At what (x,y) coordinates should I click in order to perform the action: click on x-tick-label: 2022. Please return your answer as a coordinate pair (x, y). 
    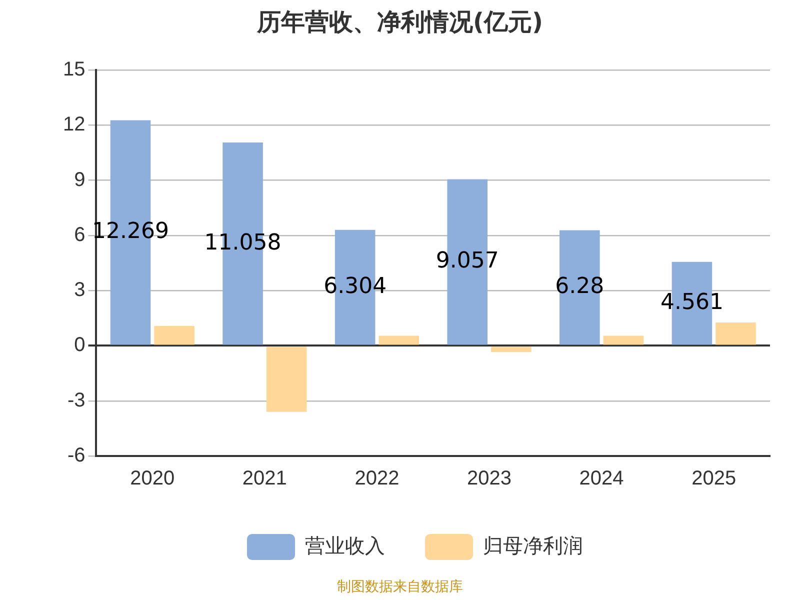
    Looking at the image, I should click on (377, 479).